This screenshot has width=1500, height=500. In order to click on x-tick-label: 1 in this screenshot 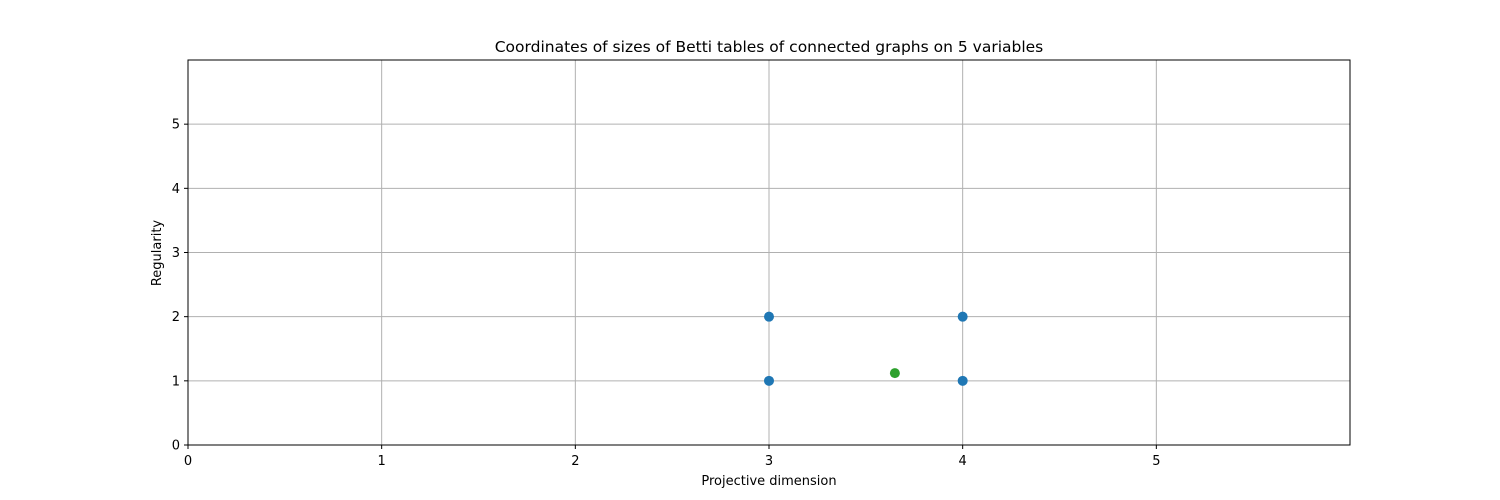, I will do `click(382, 461)`.